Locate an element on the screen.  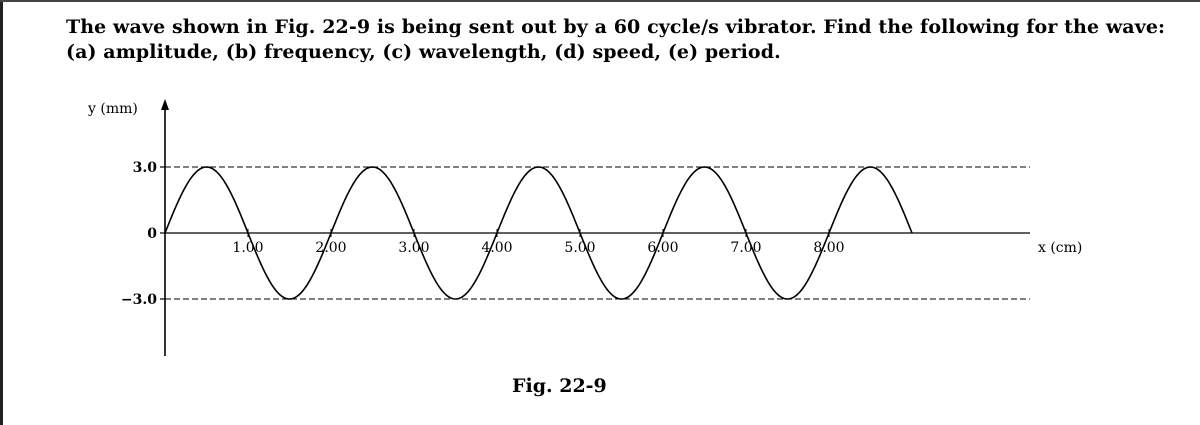
x-tick-label: 1.00 is located at coordinates (247, 248).